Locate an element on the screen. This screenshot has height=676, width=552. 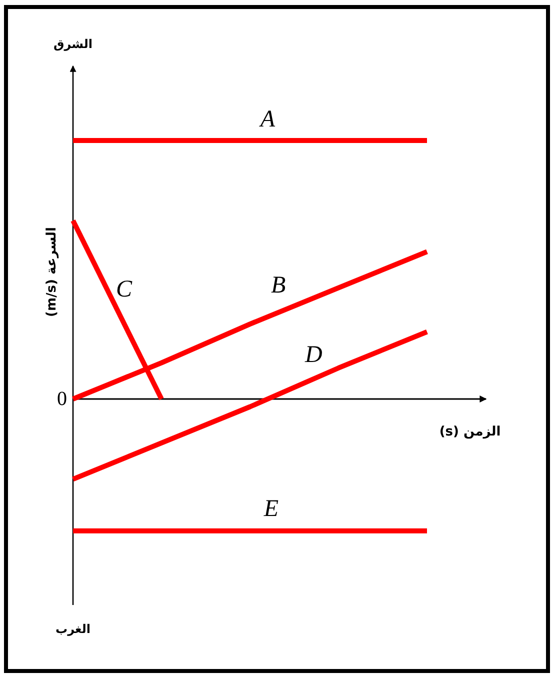
text: الشرق is located at coordinates (73, 44).